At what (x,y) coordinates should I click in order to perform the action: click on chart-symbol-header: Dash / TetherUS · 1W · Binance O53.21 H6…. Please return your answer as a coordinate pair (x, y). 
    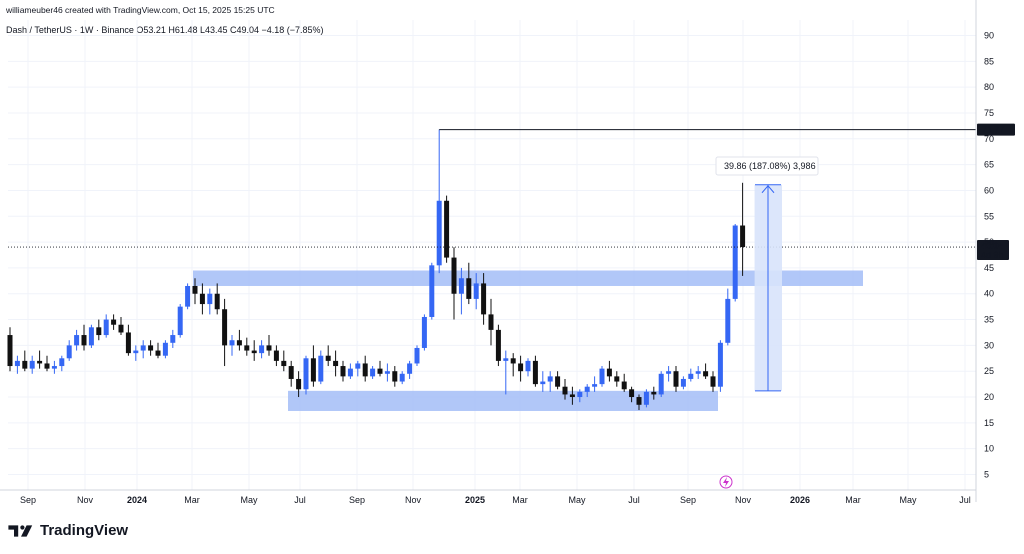
    Looking at the image, I should click on (165, 30).